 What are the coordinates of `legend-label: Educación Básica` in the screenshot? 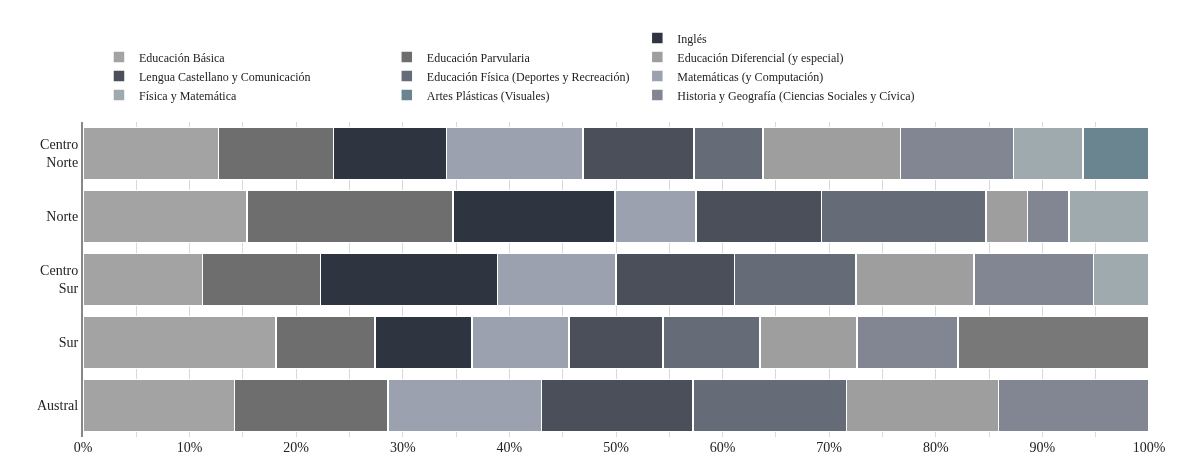 It's located at (182, 57).